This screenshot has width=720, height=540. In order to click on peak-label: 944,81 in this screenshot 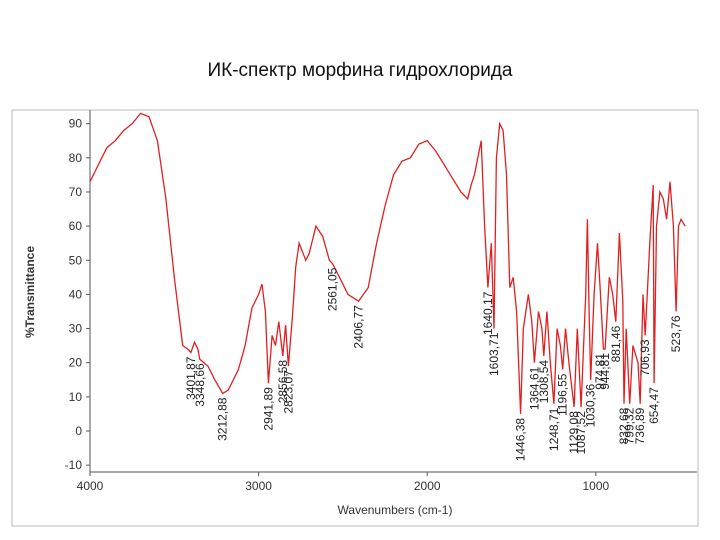, I will do `click(605, 371)`.